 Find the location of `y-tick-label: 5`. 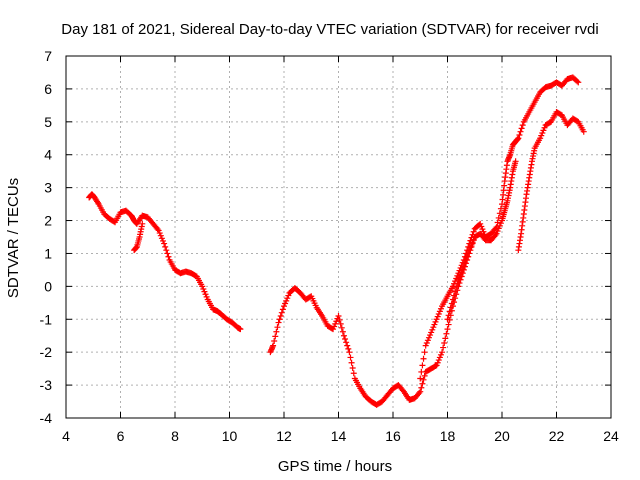

y-tick-label: 5 is located at coordinates (48, 122).